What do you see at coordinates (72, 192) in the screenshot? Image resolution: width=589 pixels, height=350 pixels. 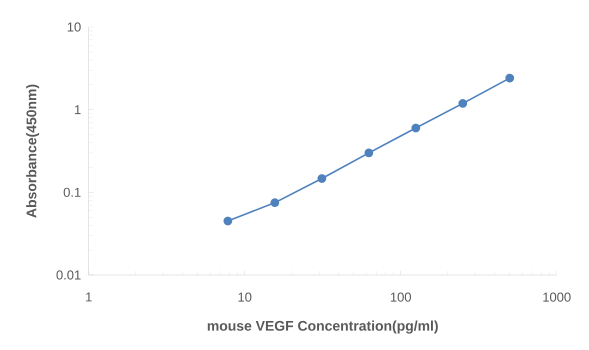 I see `y-tick-label: 0.1` at bounding box center [72, 192].